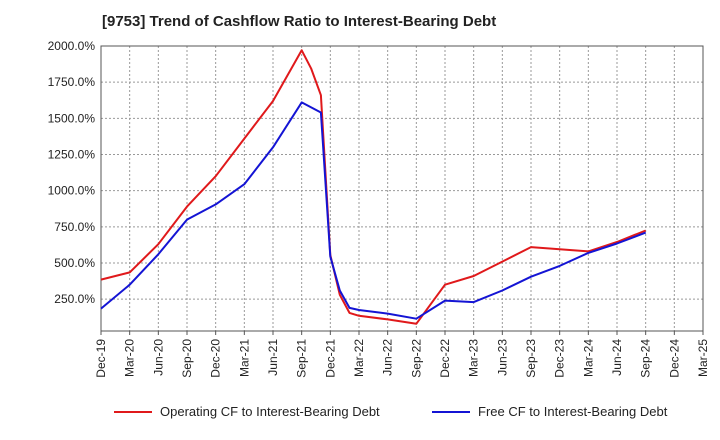 Image resolution: width=720 pixels, height=440 pixels. What do you see at coordinates (302, 358) in the screenshot?
I see `x-tick-label: Sep-21` at bounding box center [302, 358].